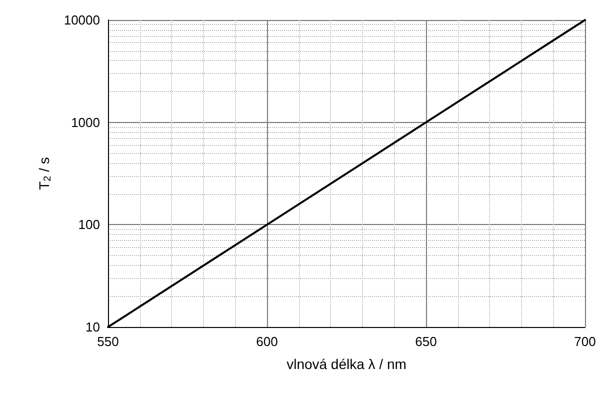 This screenshot has width=611, height=395. What do you see at coordinates (85, 122) in the screenshot?
I see `y-tick-label: 1000` at bounding box center [85, 122].